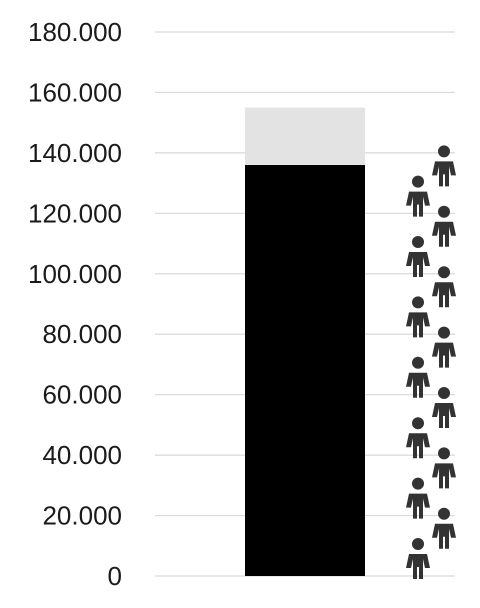 The width and height of the screenshot is (480, 608). I want to click on y-tick-label: 0, so click(115, 576).